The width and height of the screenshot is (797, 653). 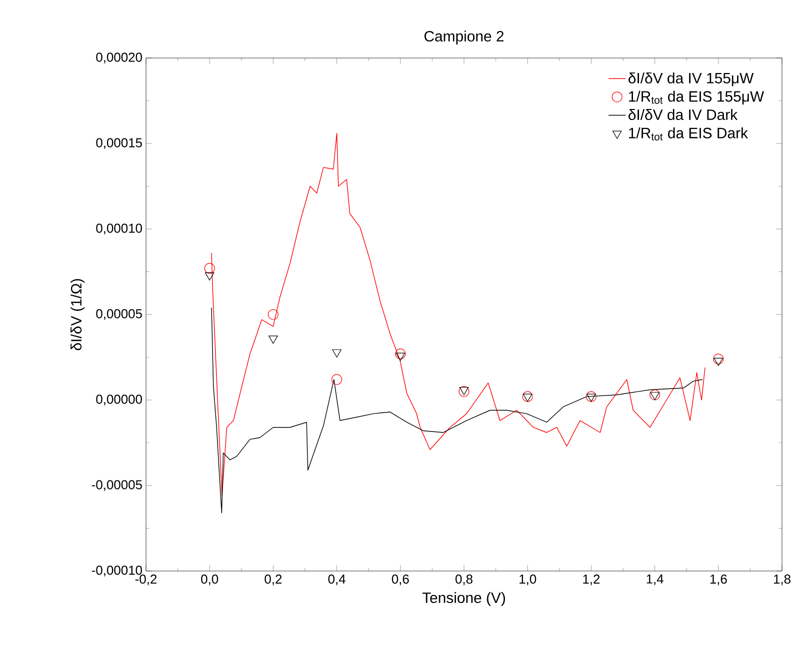 I want to click on x-tick-label: 1,6, so click(x=718, y=580).